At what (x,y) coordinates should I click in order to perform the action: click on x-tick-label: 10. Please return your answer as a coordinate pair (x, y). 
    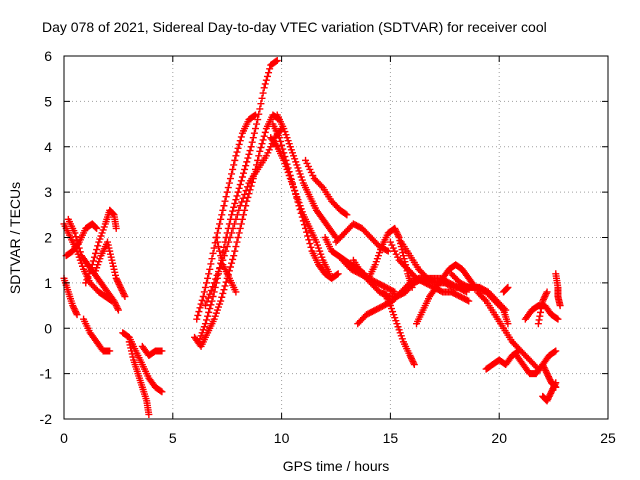
    Looking at the image, I should click on (282, 438).